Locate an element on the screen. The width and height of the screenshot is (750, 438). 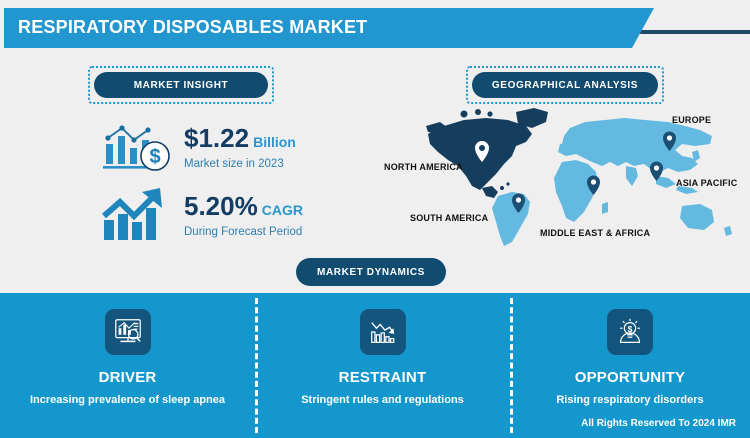
chart-board-magnifier-icon is located at coordinates (127, 332).